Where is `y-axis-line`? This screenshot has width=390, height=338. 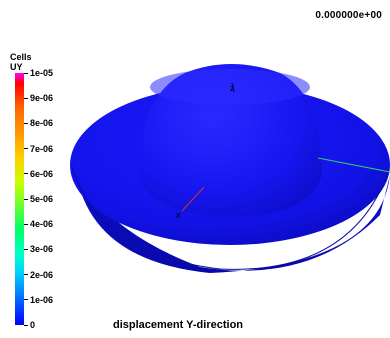
y-axis-line is located at coordinates (353, 165).